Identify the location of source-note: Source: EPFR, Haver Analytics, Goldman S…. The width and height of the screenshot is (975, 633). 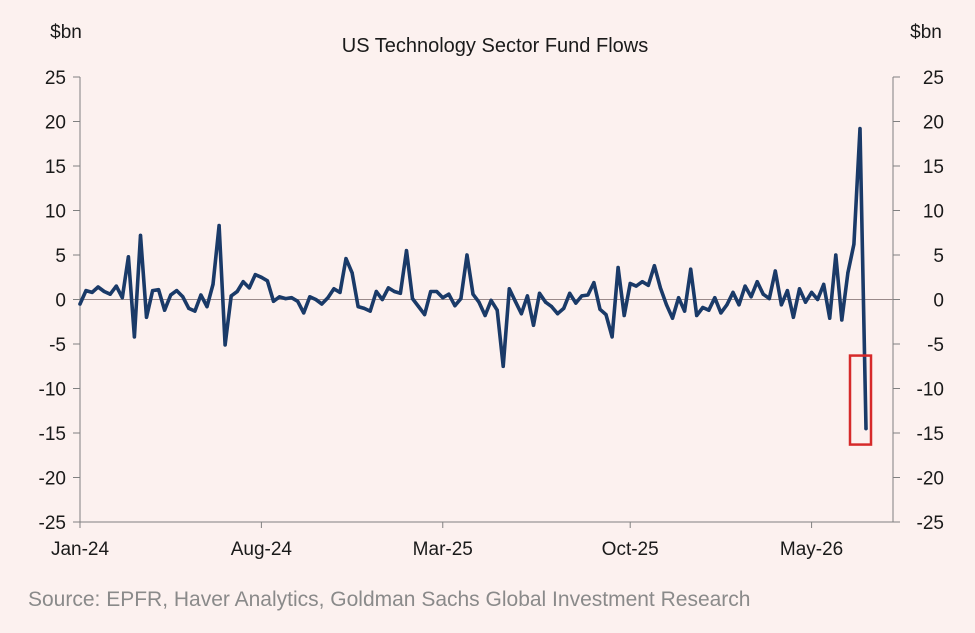
(389, 599).